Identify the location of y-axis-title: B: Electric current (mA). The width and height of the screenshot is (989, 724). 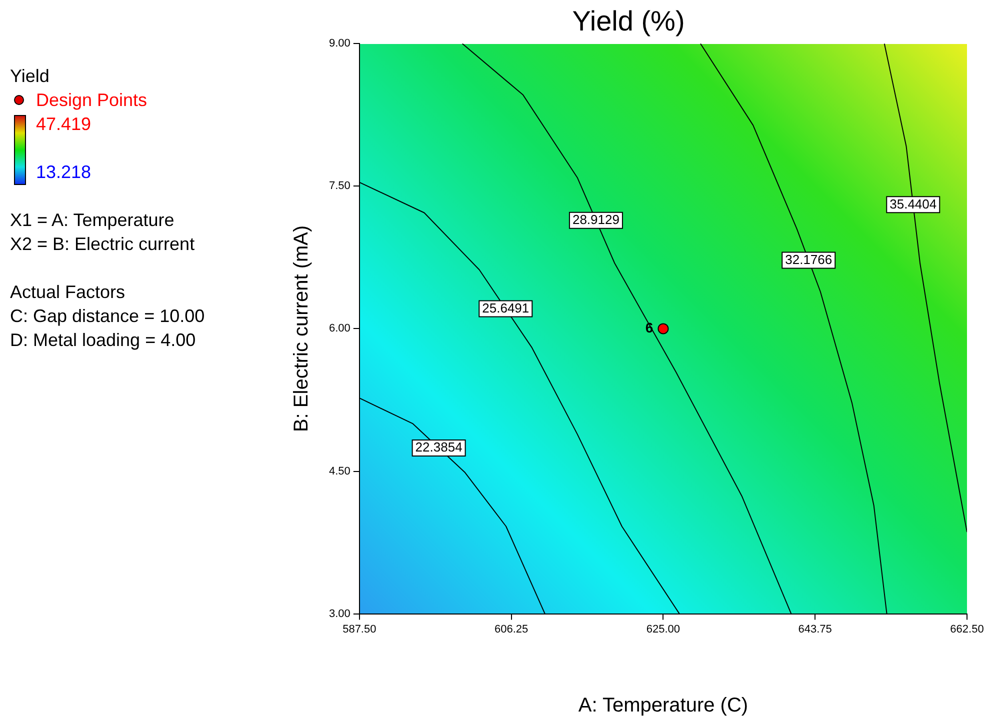
(301, 328).